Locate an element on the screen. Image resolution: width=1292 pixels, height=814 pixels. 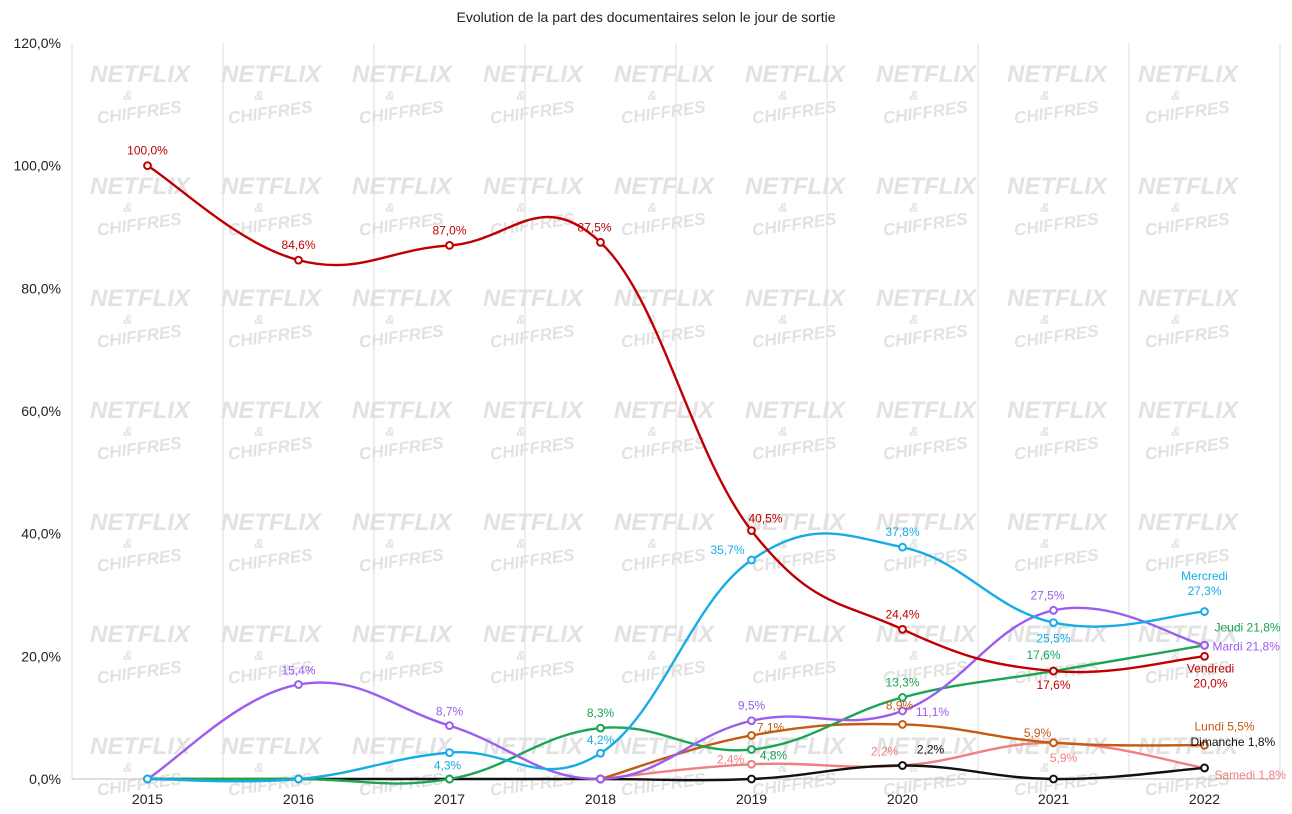
data-label-vendredi: 84,6% is located at coordinates (298, 245).